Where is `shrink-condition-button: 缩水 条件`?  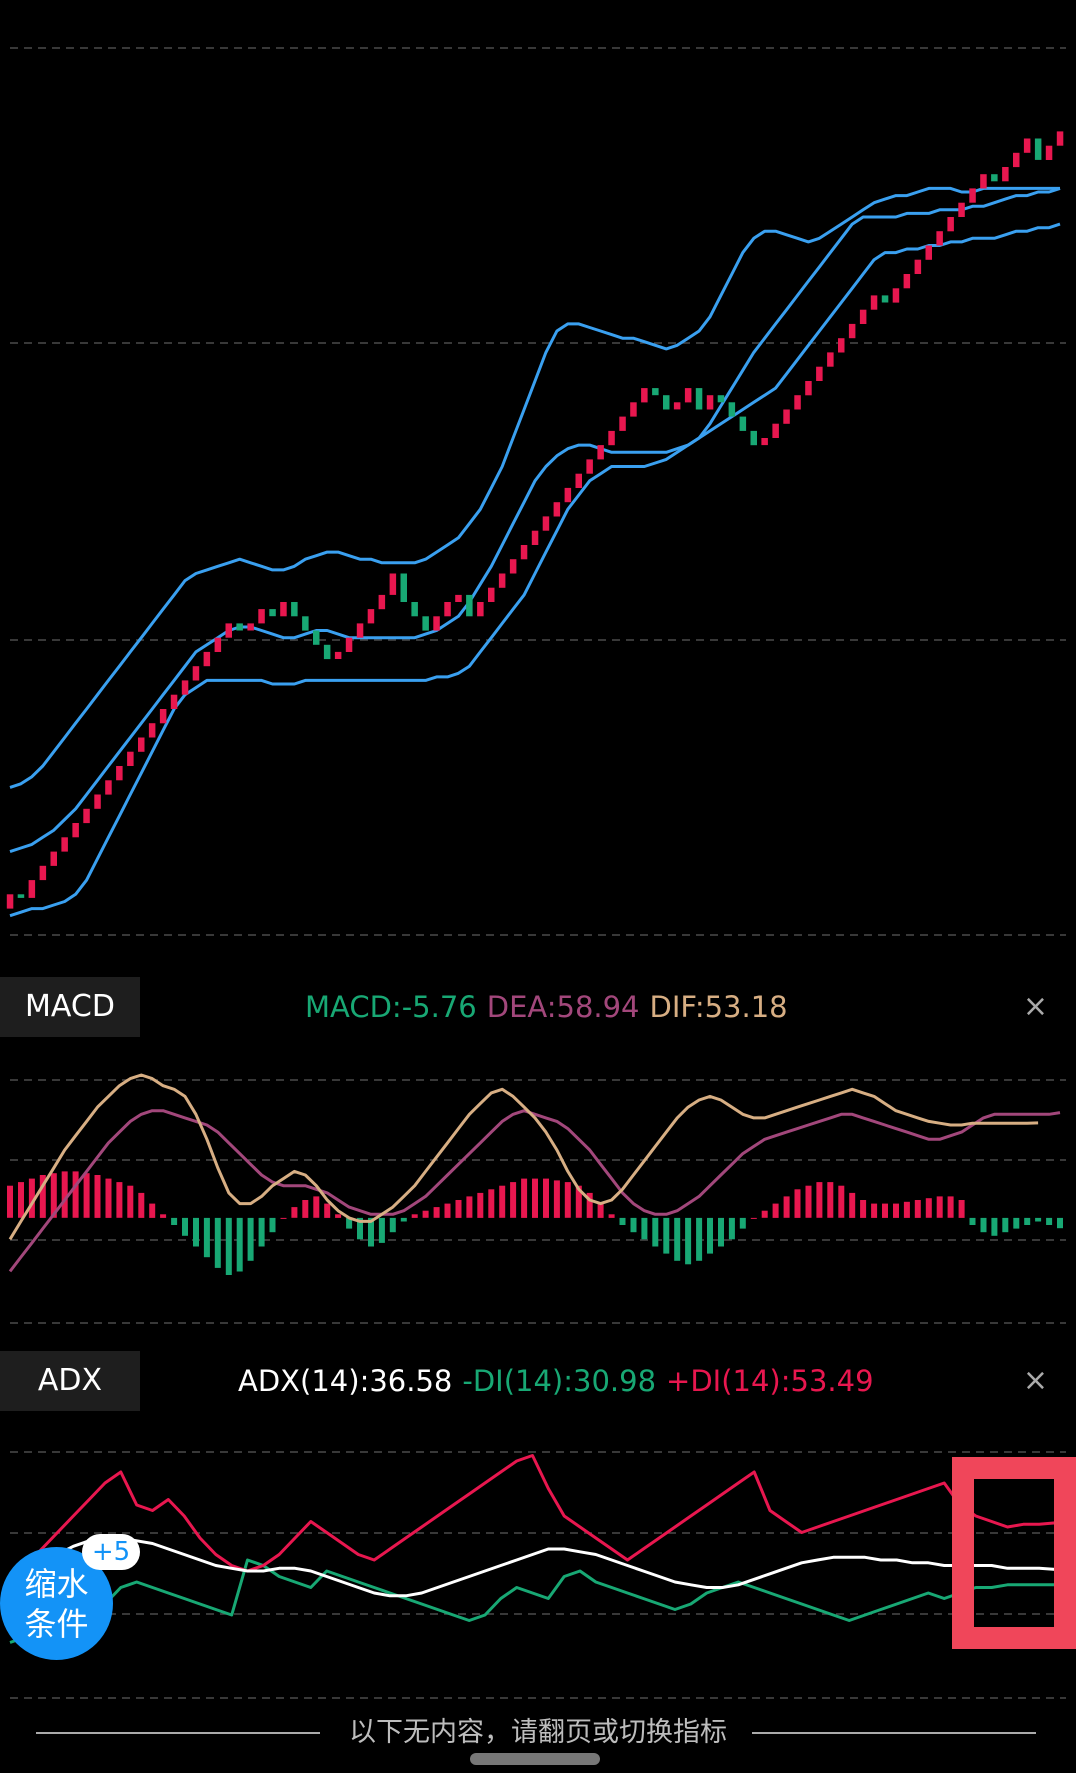
shrink-condition-button: 缩水 条件 is located at coordinates (56, 1603).